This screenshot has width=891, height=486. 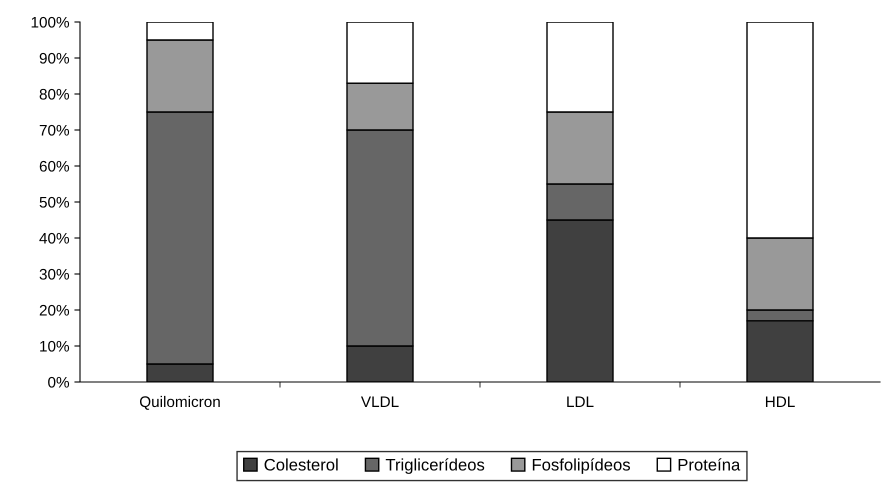 I want to click on y-tick-label: 0%, so click(x=59, y=382).